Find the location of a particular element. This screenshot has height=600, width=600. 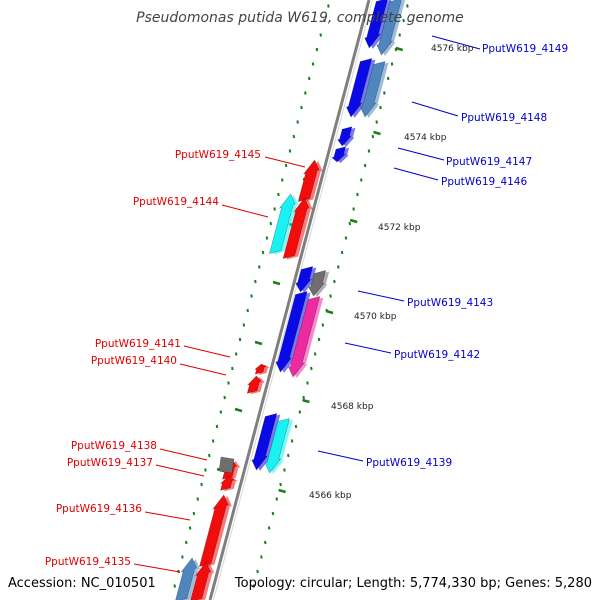

gene-4140-arrow is located at coordinates (255, 385).